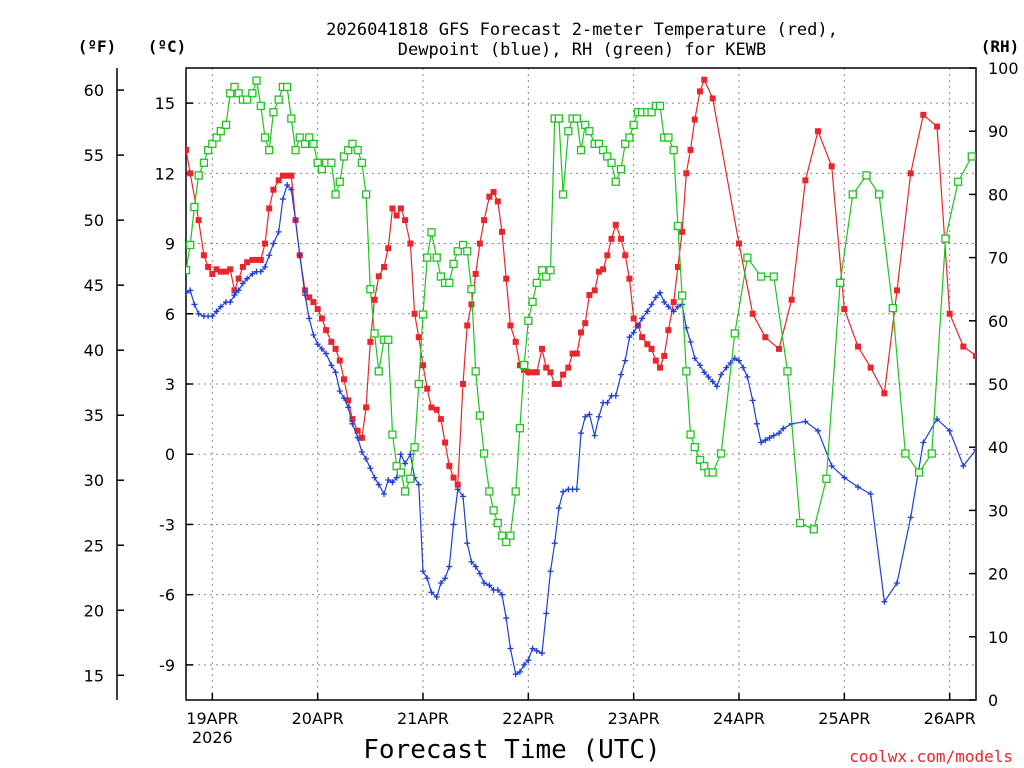 The height and width of the screenshot is (768, 1024). I want to click on f-tick-label: 30, so click(94, 480).